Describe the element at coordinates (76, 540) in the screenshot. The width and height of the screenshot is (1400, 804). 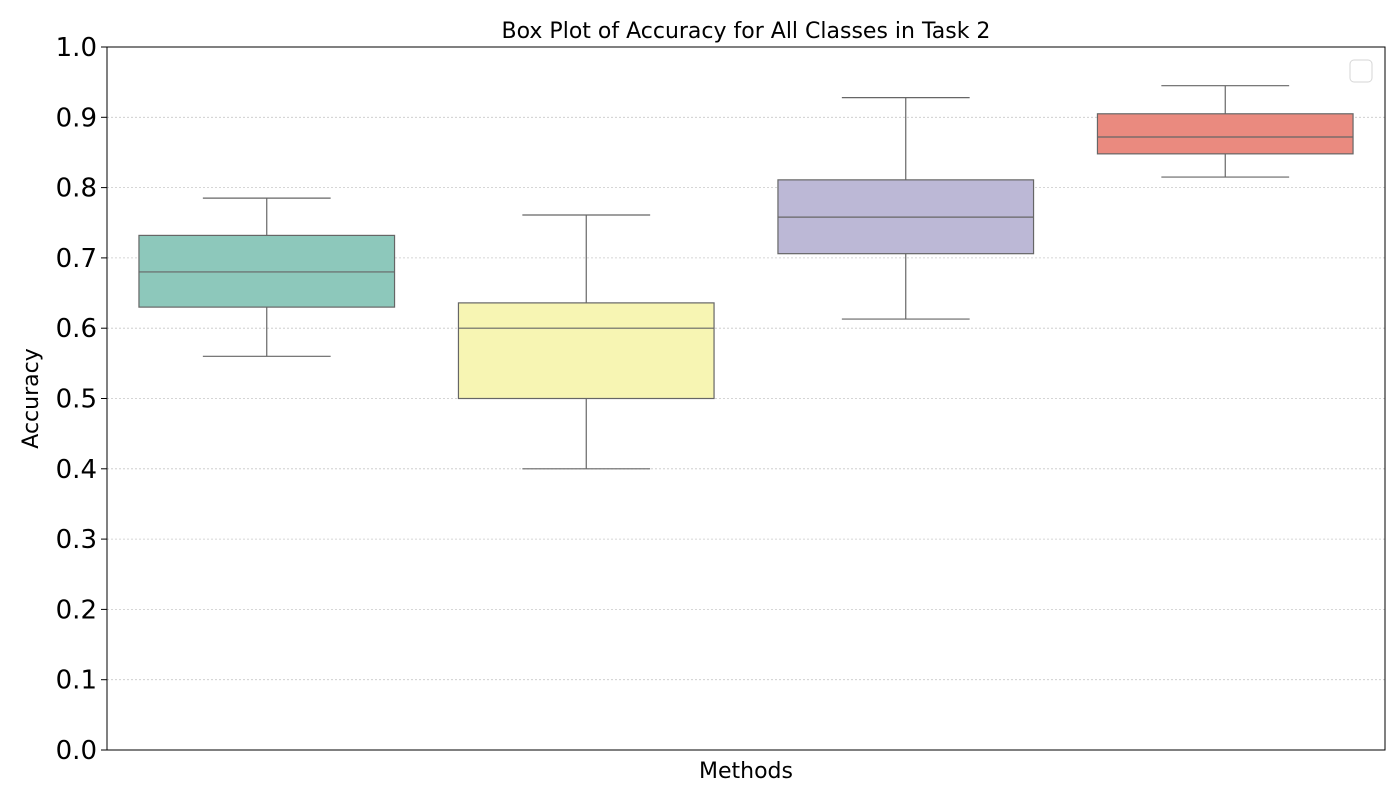
I see `y-tick-label: 0.3` at that location.